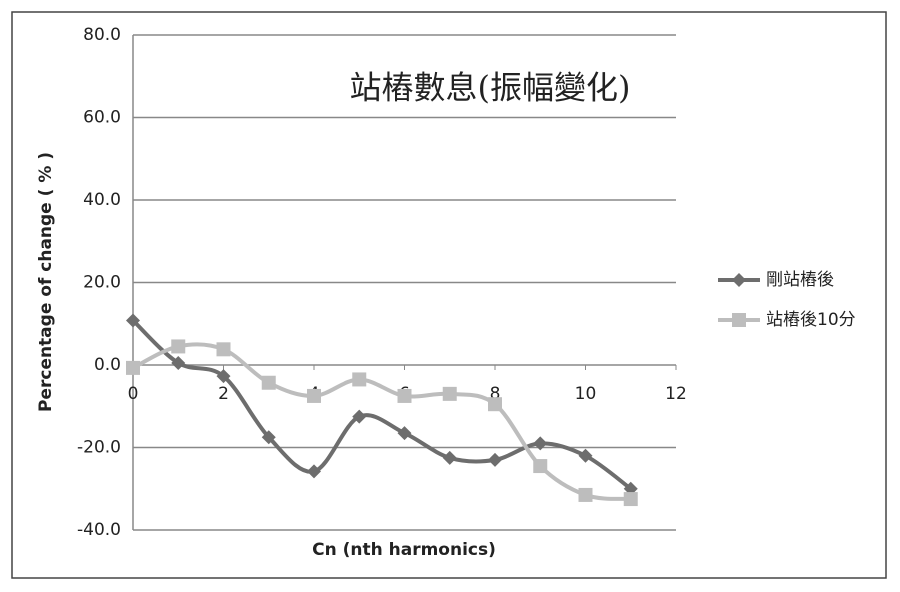  Describe the element at coordinates (676, 394) in the screenshot. I see `x-tick-label: 12` at that location.